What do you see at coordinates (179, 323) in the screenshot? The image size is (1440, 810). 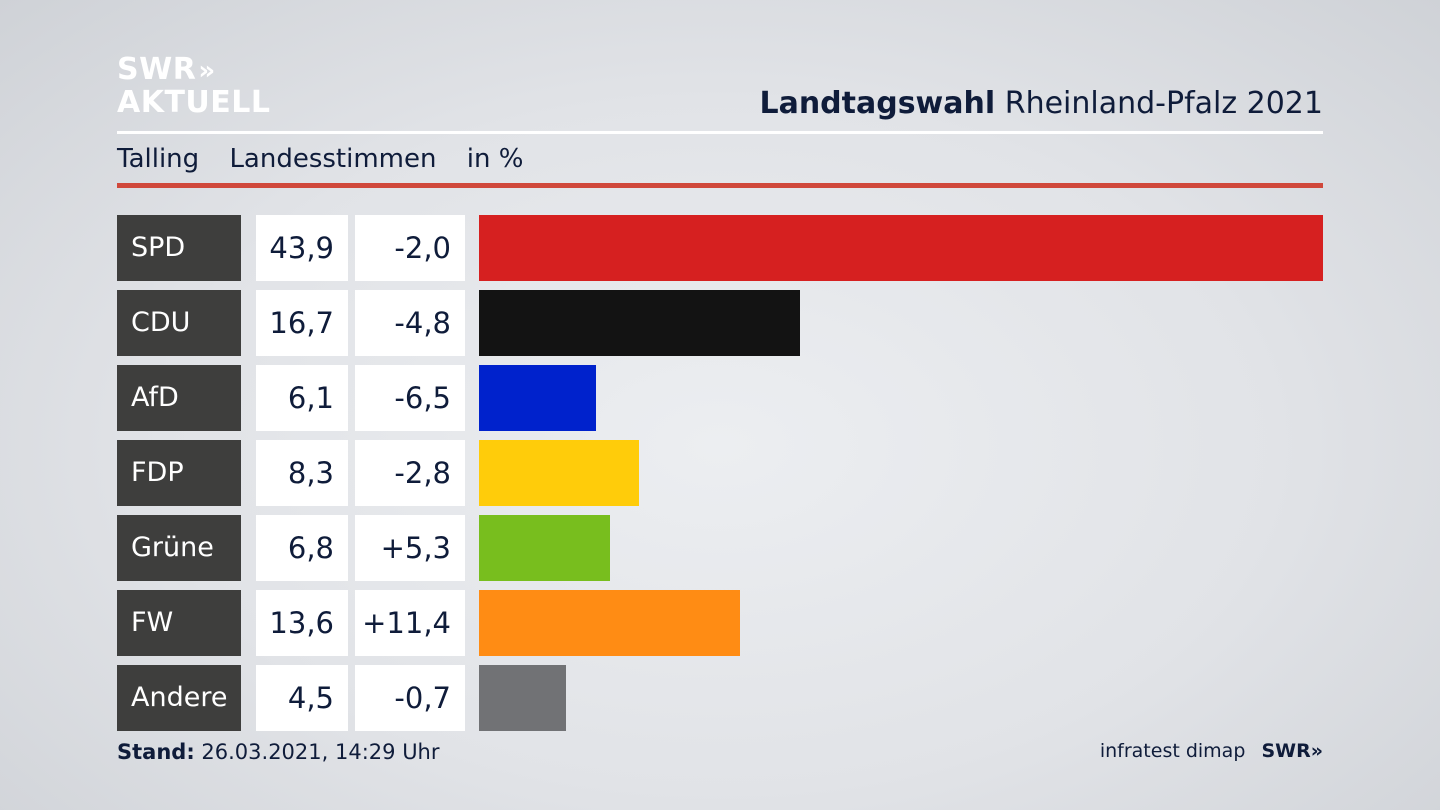 I see `party-label: CDU` at bounding box center [179, 323].